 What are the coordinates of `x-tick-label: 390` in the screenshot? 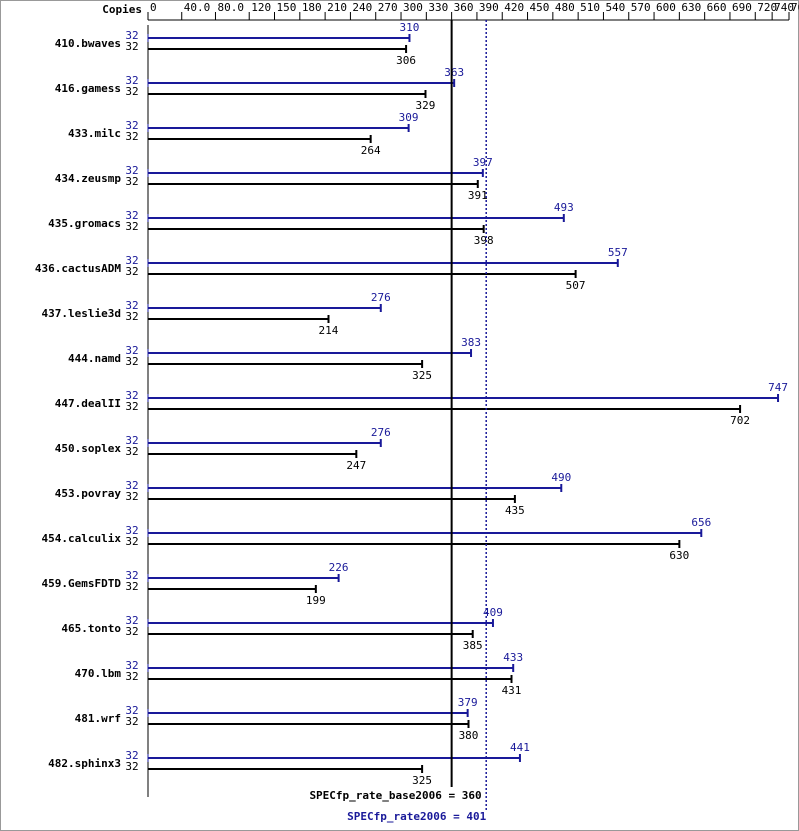 It's located at (489, 7).